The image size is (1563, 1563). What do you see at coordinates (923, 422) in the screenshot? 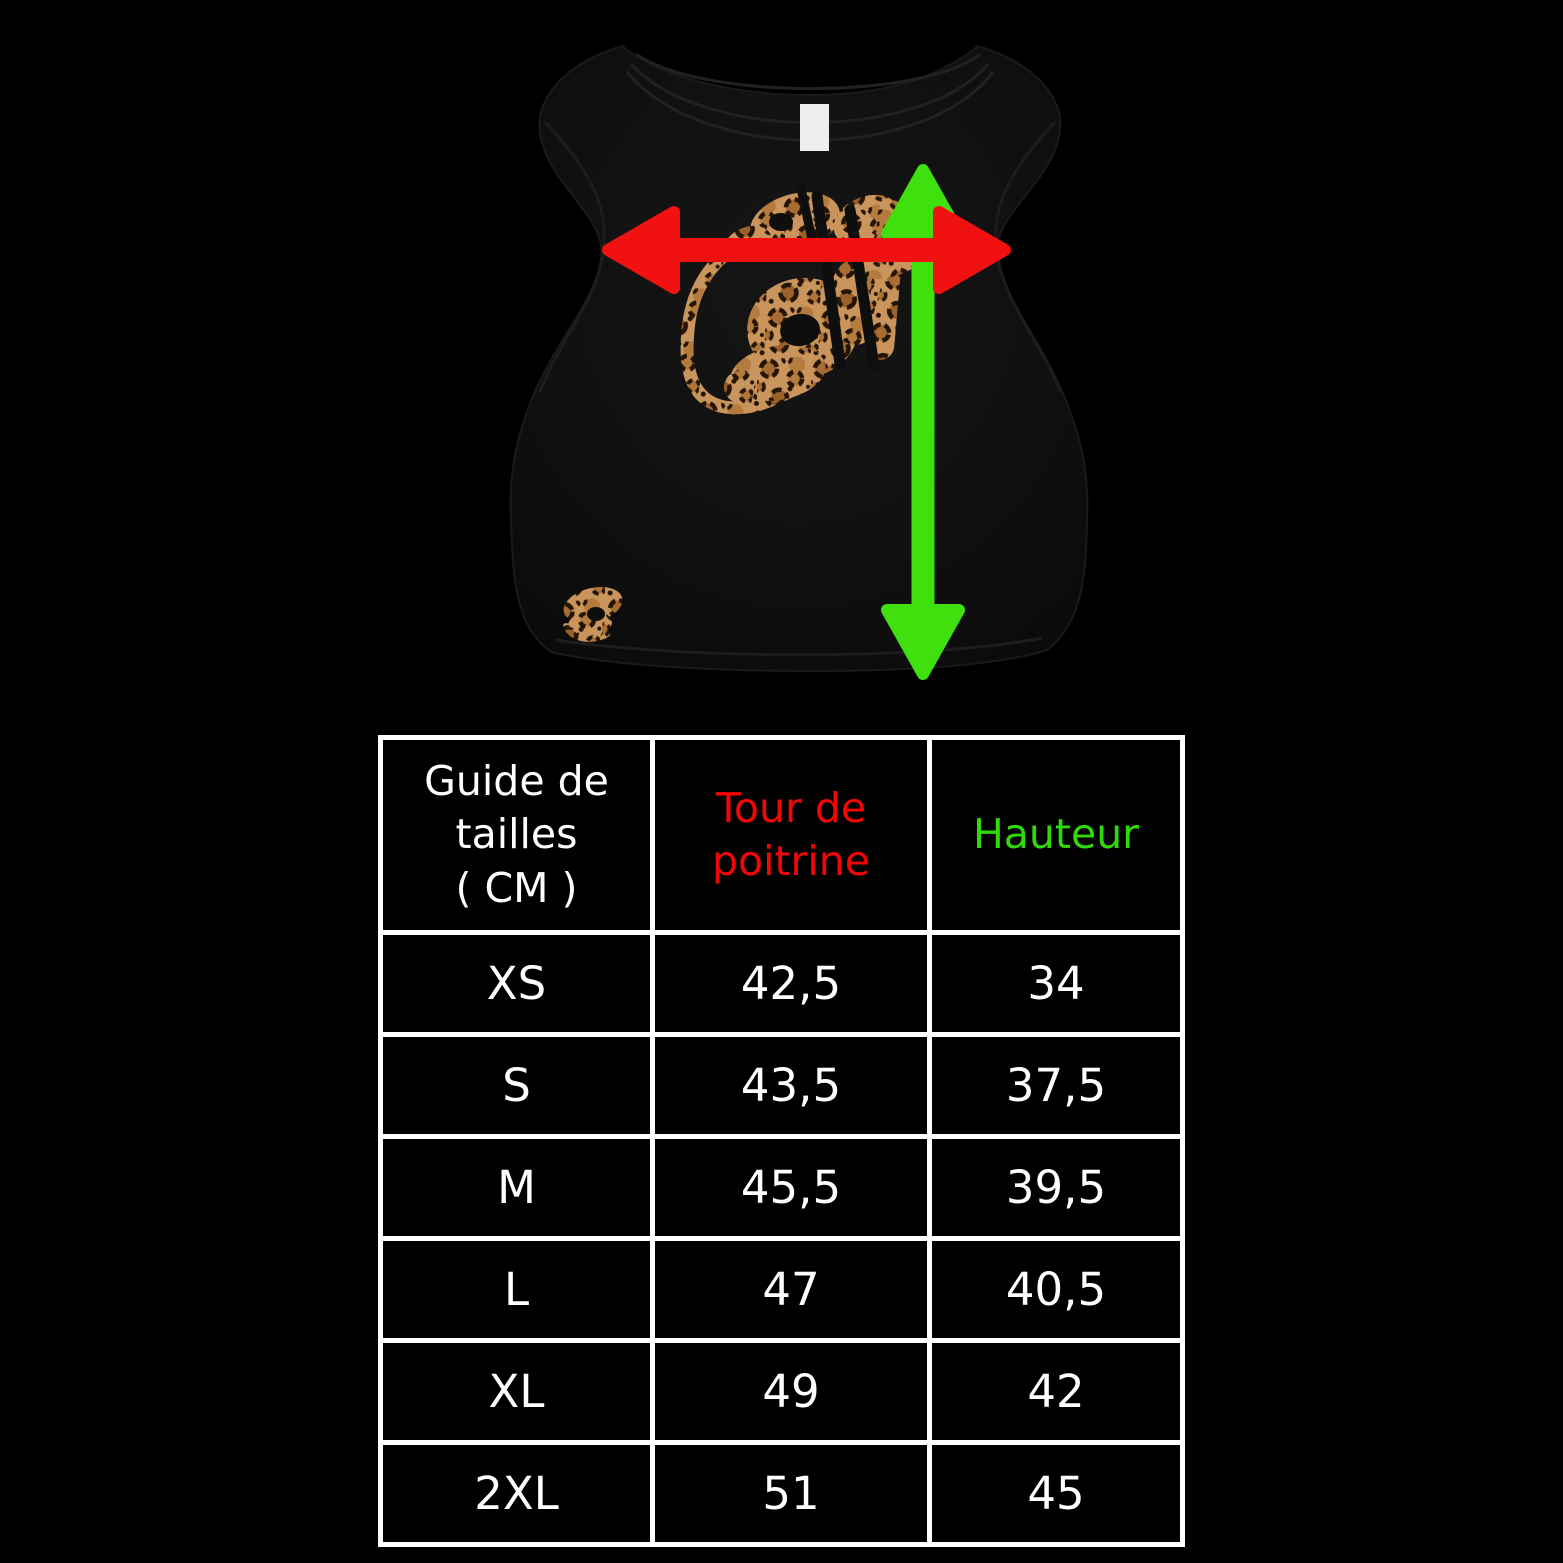
I see `height-arrow` at bounding box center [923, 422].